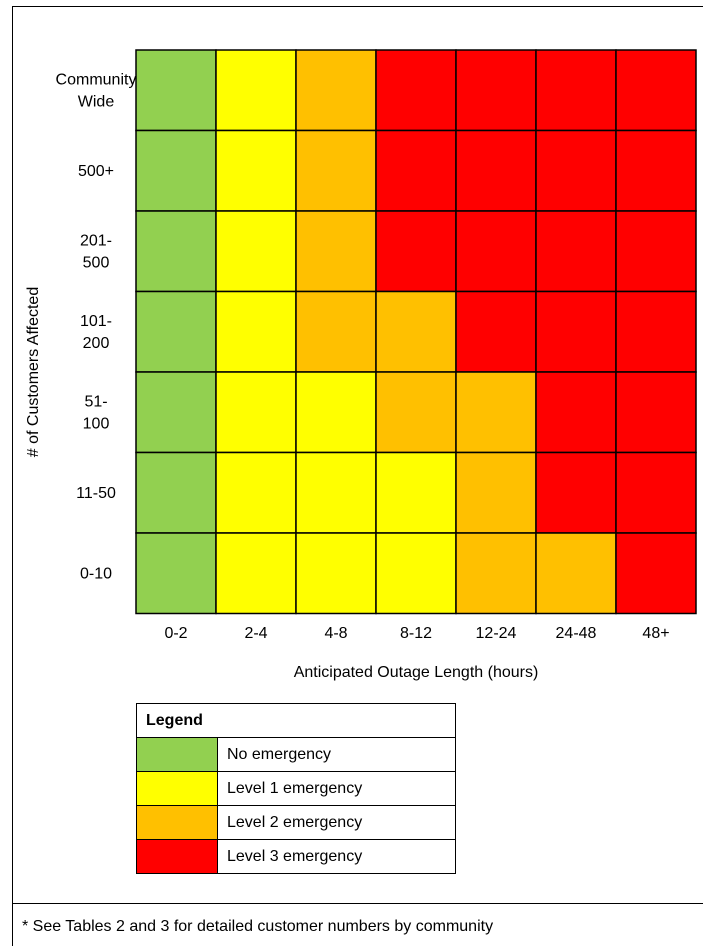  I want to click on footer-divider, so click(357, 903).